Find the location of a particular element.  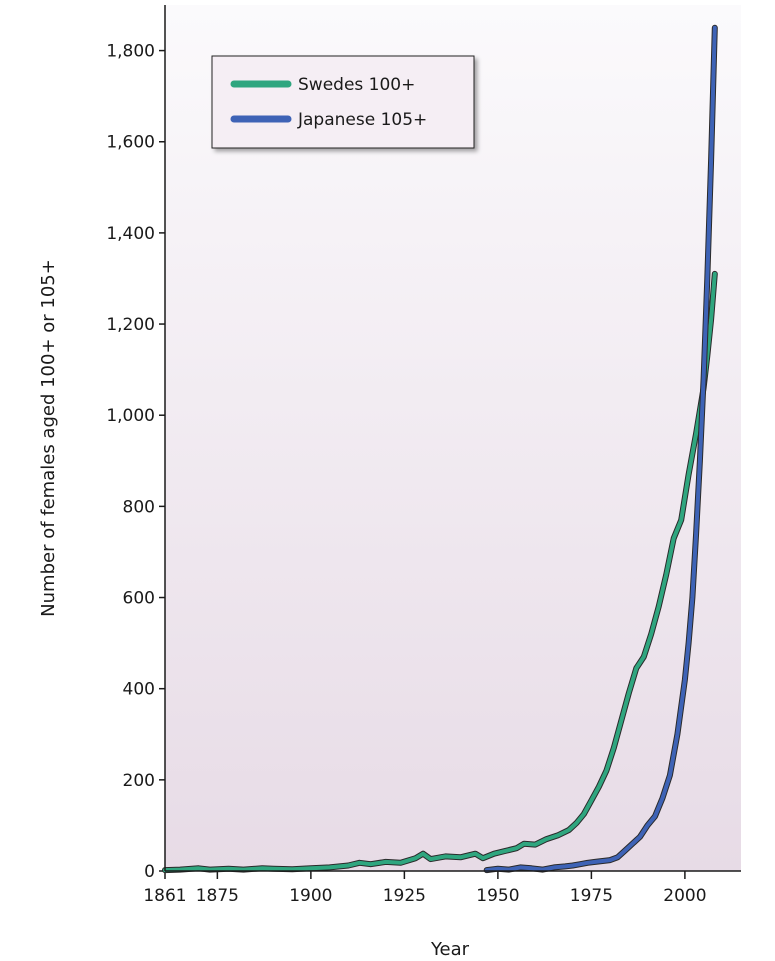

x-axis-ticks: 1861 1875 1900 1925 1950 1975 2000 is located at coordinates (425, 888).